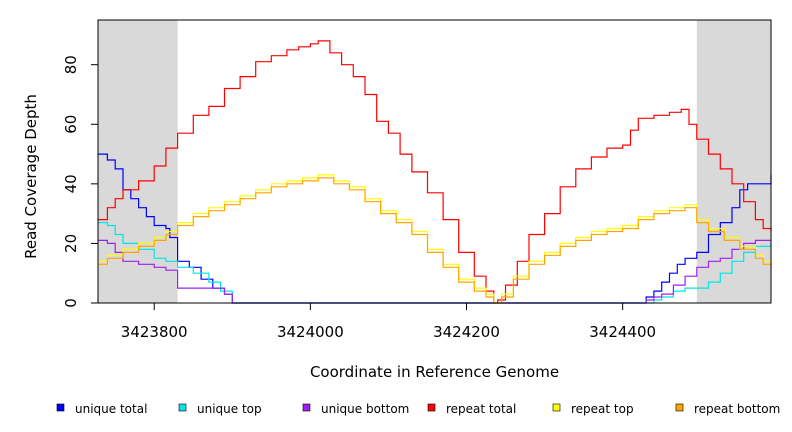 This screenshot has width=792, height=432. Describe the element at coordinates (737, 409) in the screenshot. I see `legend-label: repeat bottom` at that location.